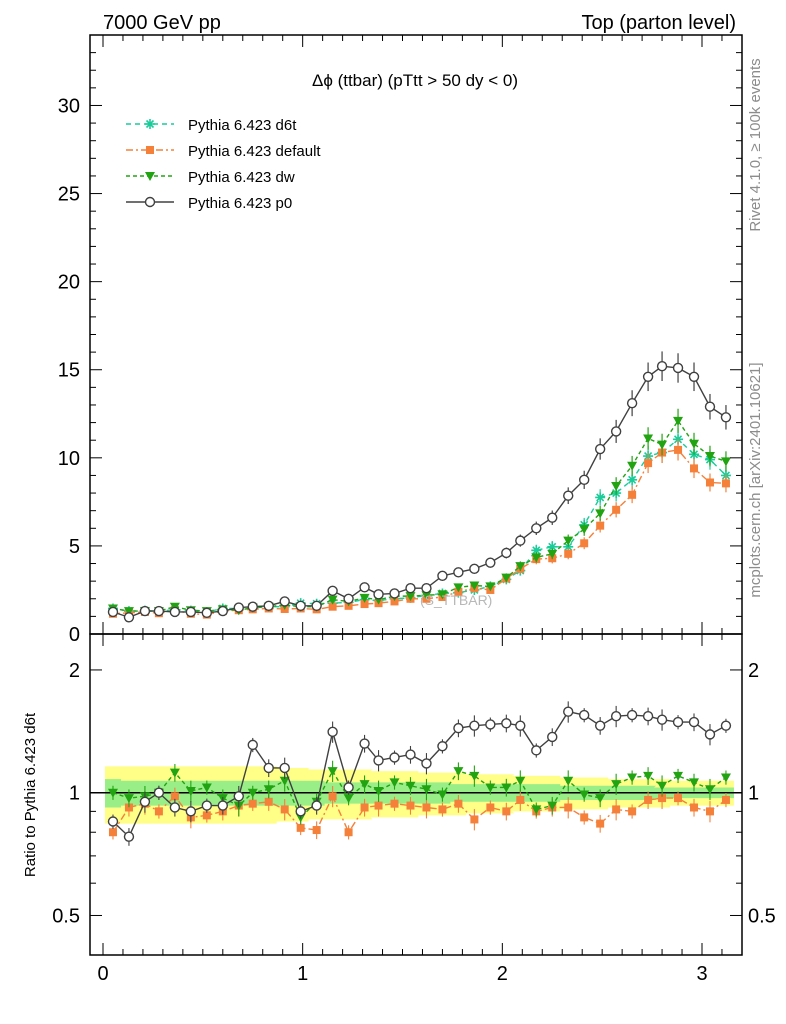 This screenshot has width=786, height=1024. I want to click on mcplots-reference-label: mcplots.cern.ch [arXiv:2401.10621], so click(755, 479).